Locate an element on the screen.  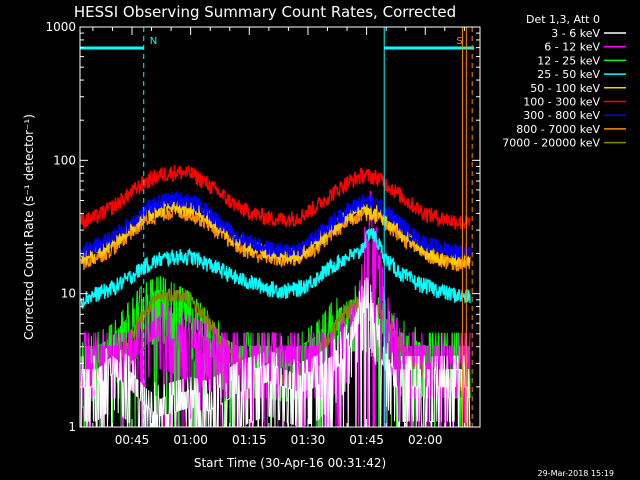
legend-label-2: 12 - 25 keV is located at coordinates (568, 60).